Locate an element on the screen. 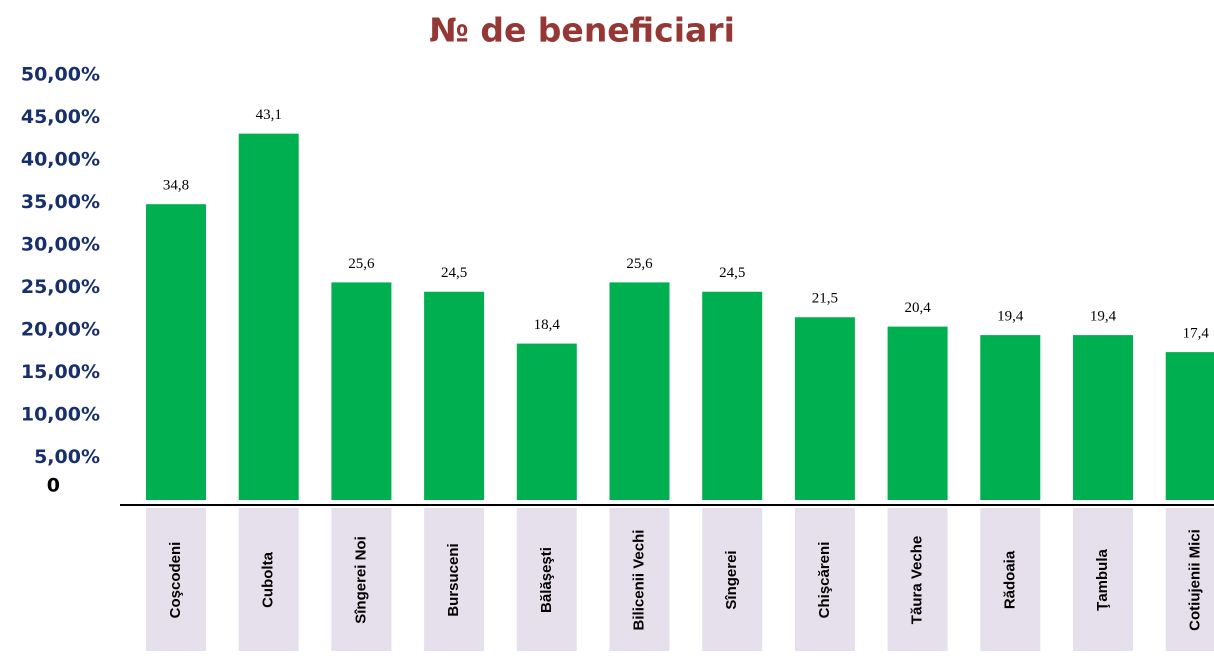  x-tick-label: Coşcodeni is located at coordinates (175, 580).